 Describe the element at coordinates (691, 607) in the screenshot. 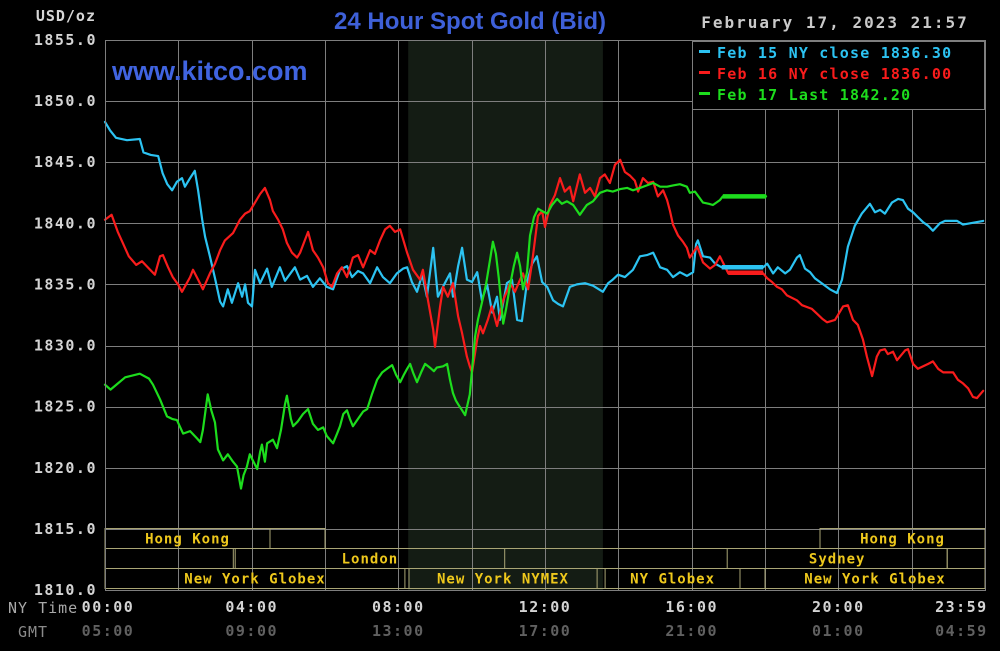

I see `x-tick-ny: 16:00` at that location.